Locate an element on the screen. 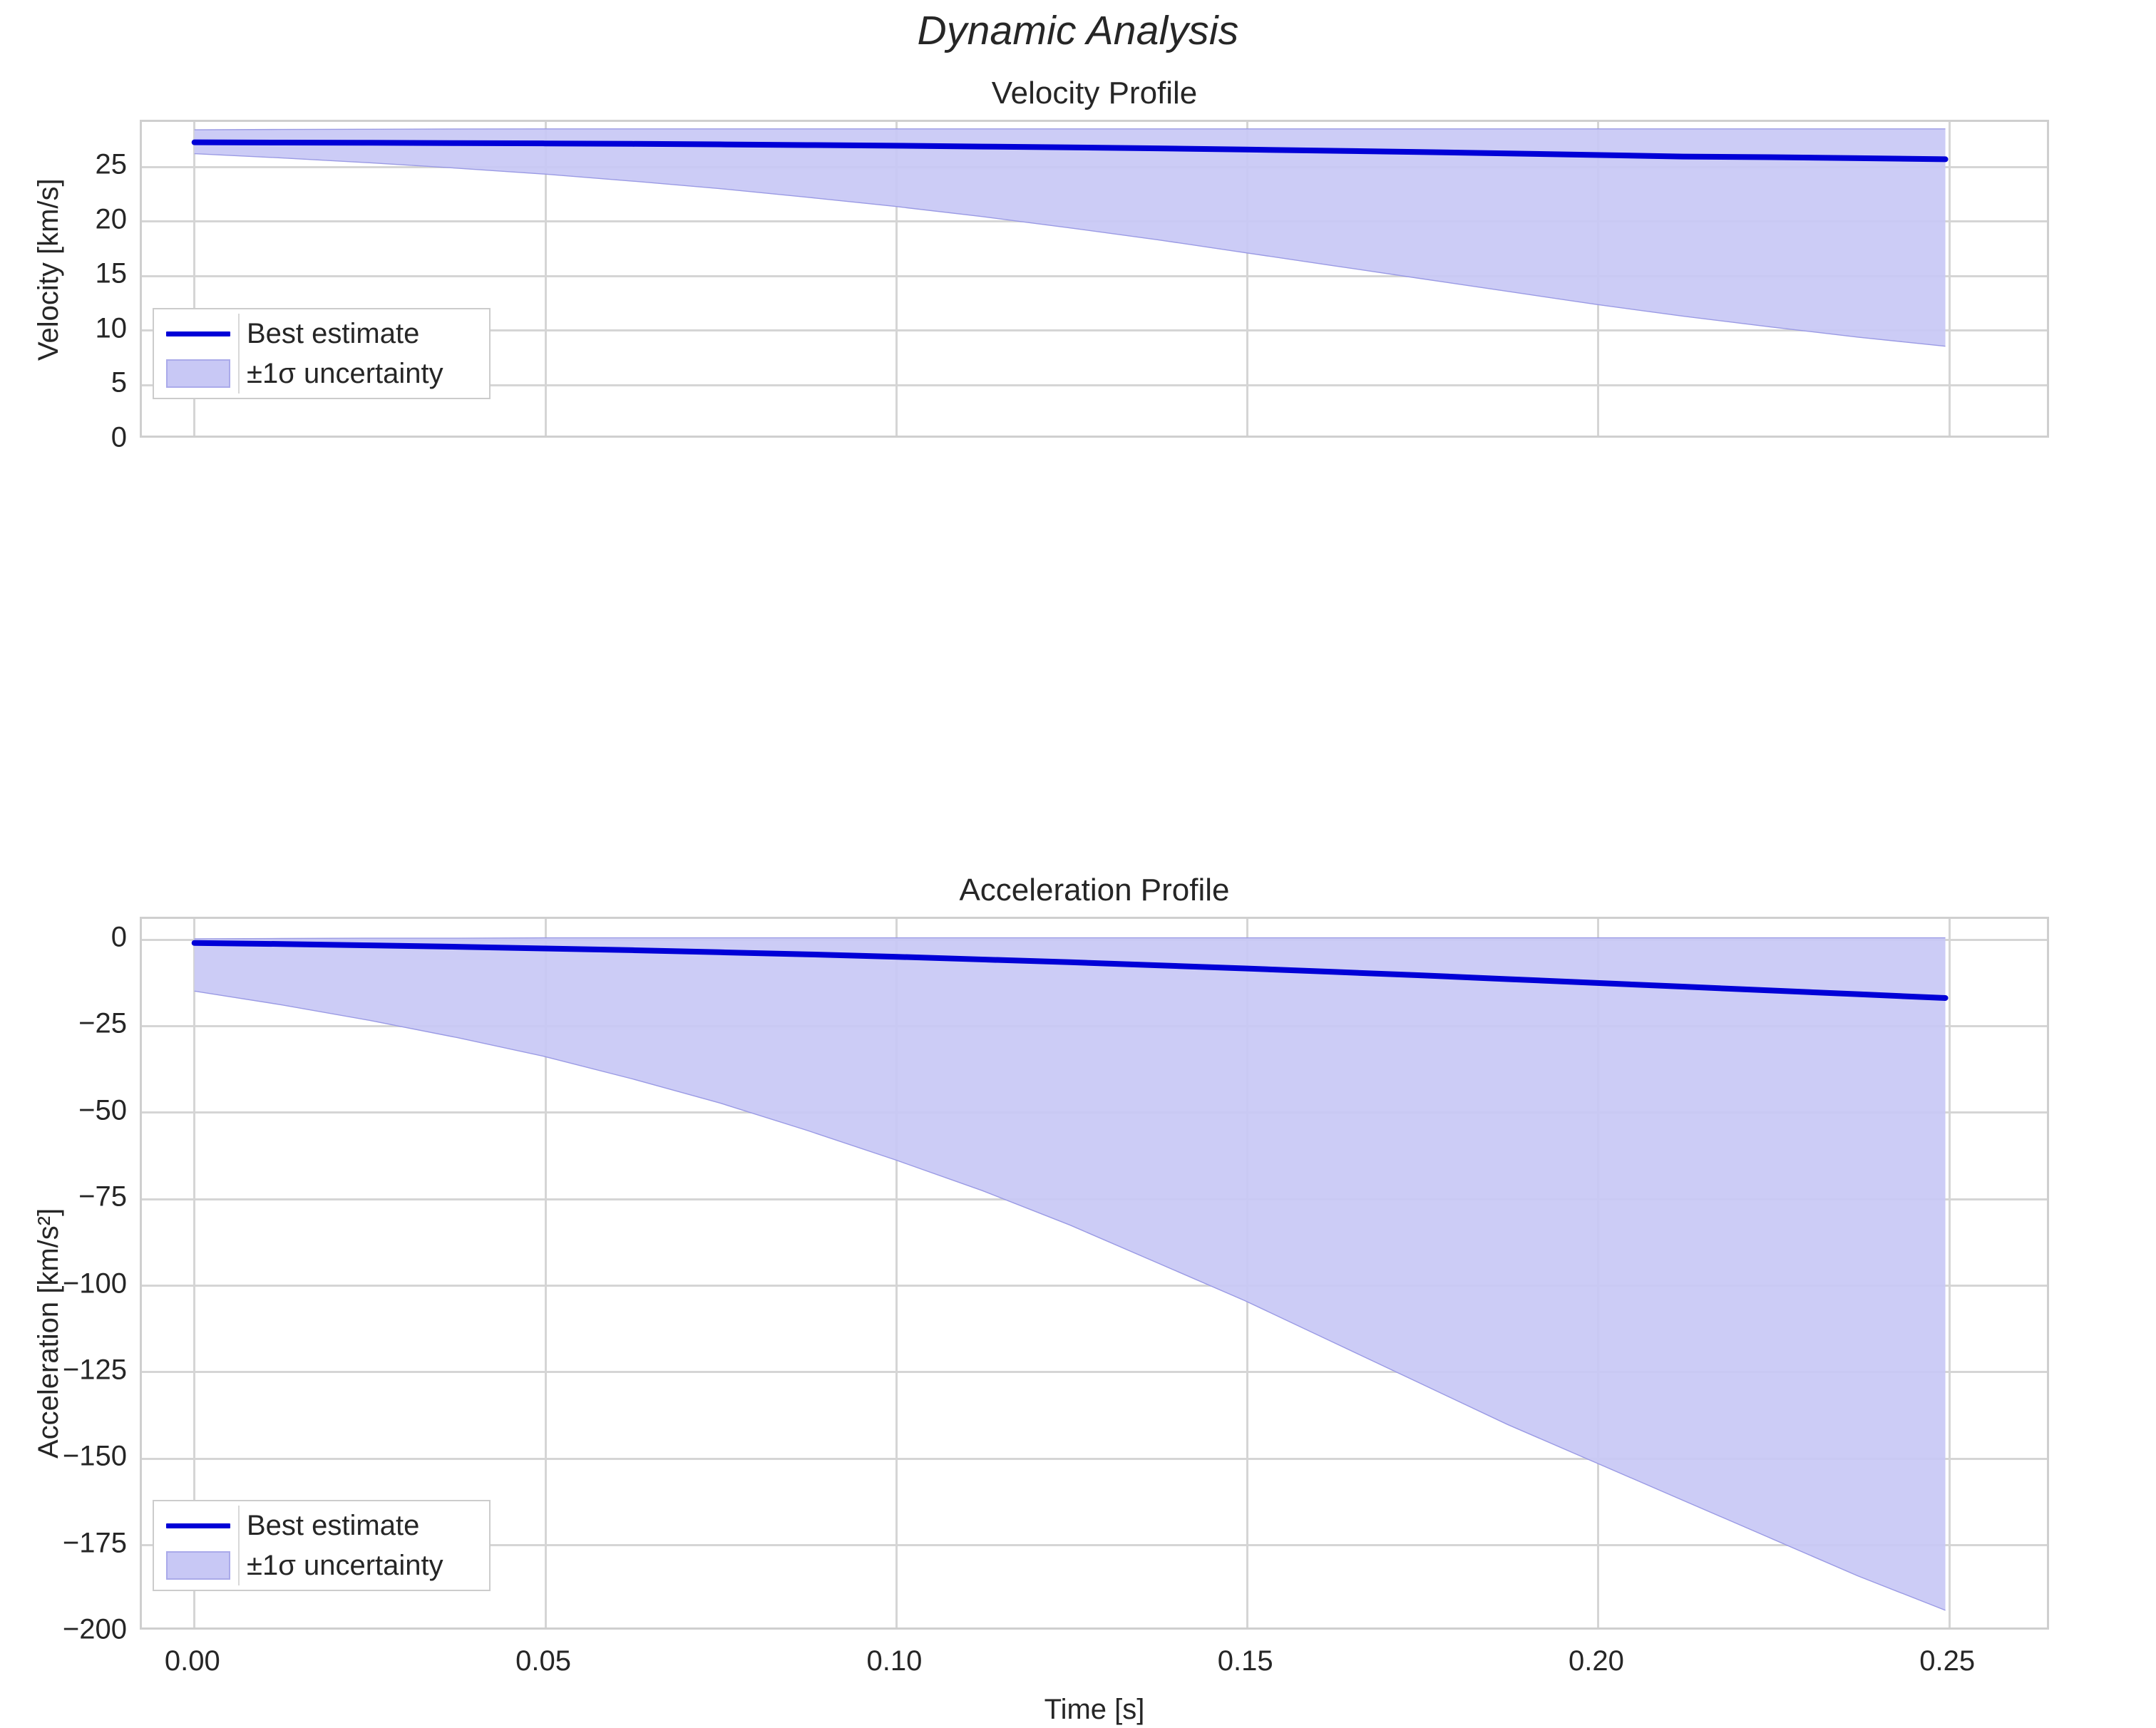 The width and height of the screenshot is (2156, 1728). velocity-y-axis-label: Velocity [km/s] is located at coordinates (48, 269).